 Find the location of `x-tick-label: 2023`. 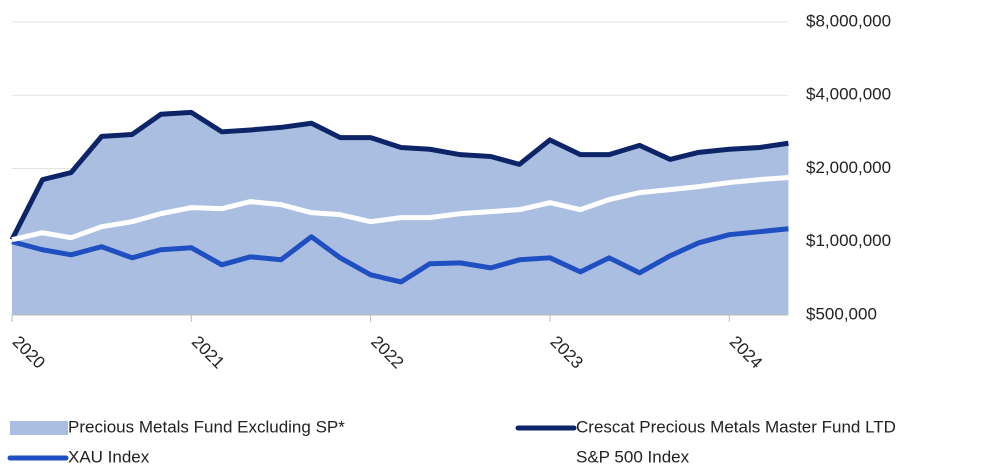

x-tick-label: 2023 is located at coordinates (567, 352).